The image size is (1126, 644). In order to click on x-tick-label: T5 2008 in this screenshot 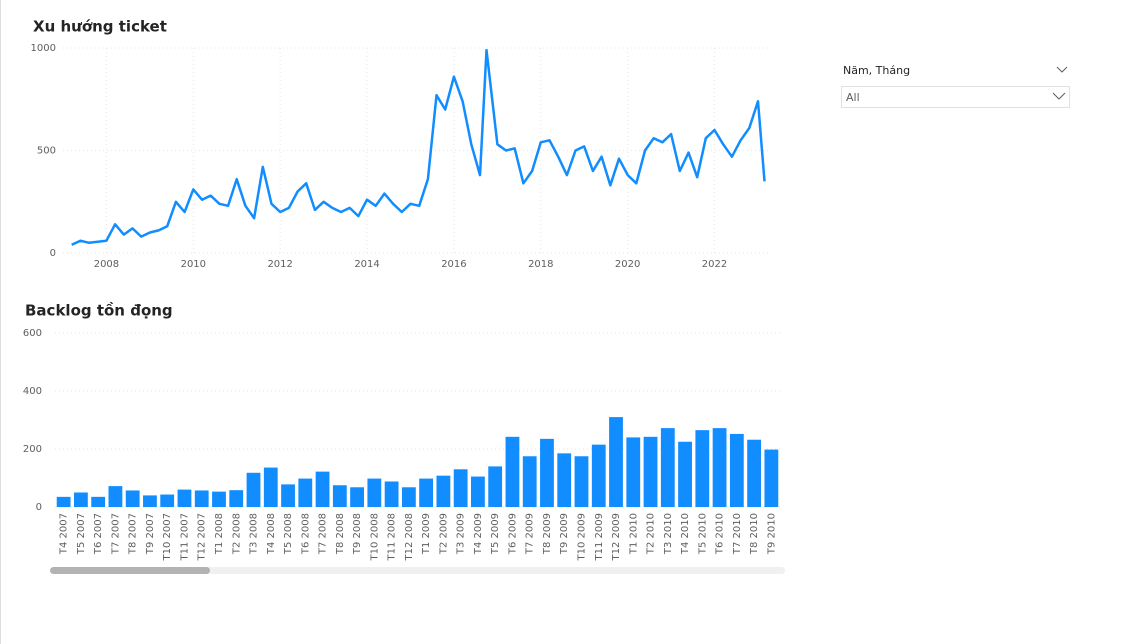, I will do `click(288, 534)`.